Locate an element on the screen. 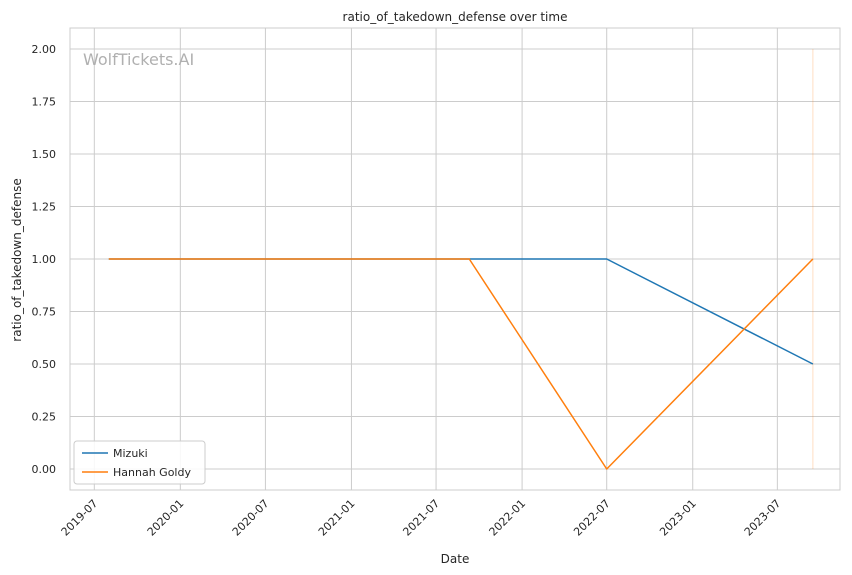 This screenshot has width=852, height=575. x-tick-label: 2022-01 is located at coordinates (508, 518).